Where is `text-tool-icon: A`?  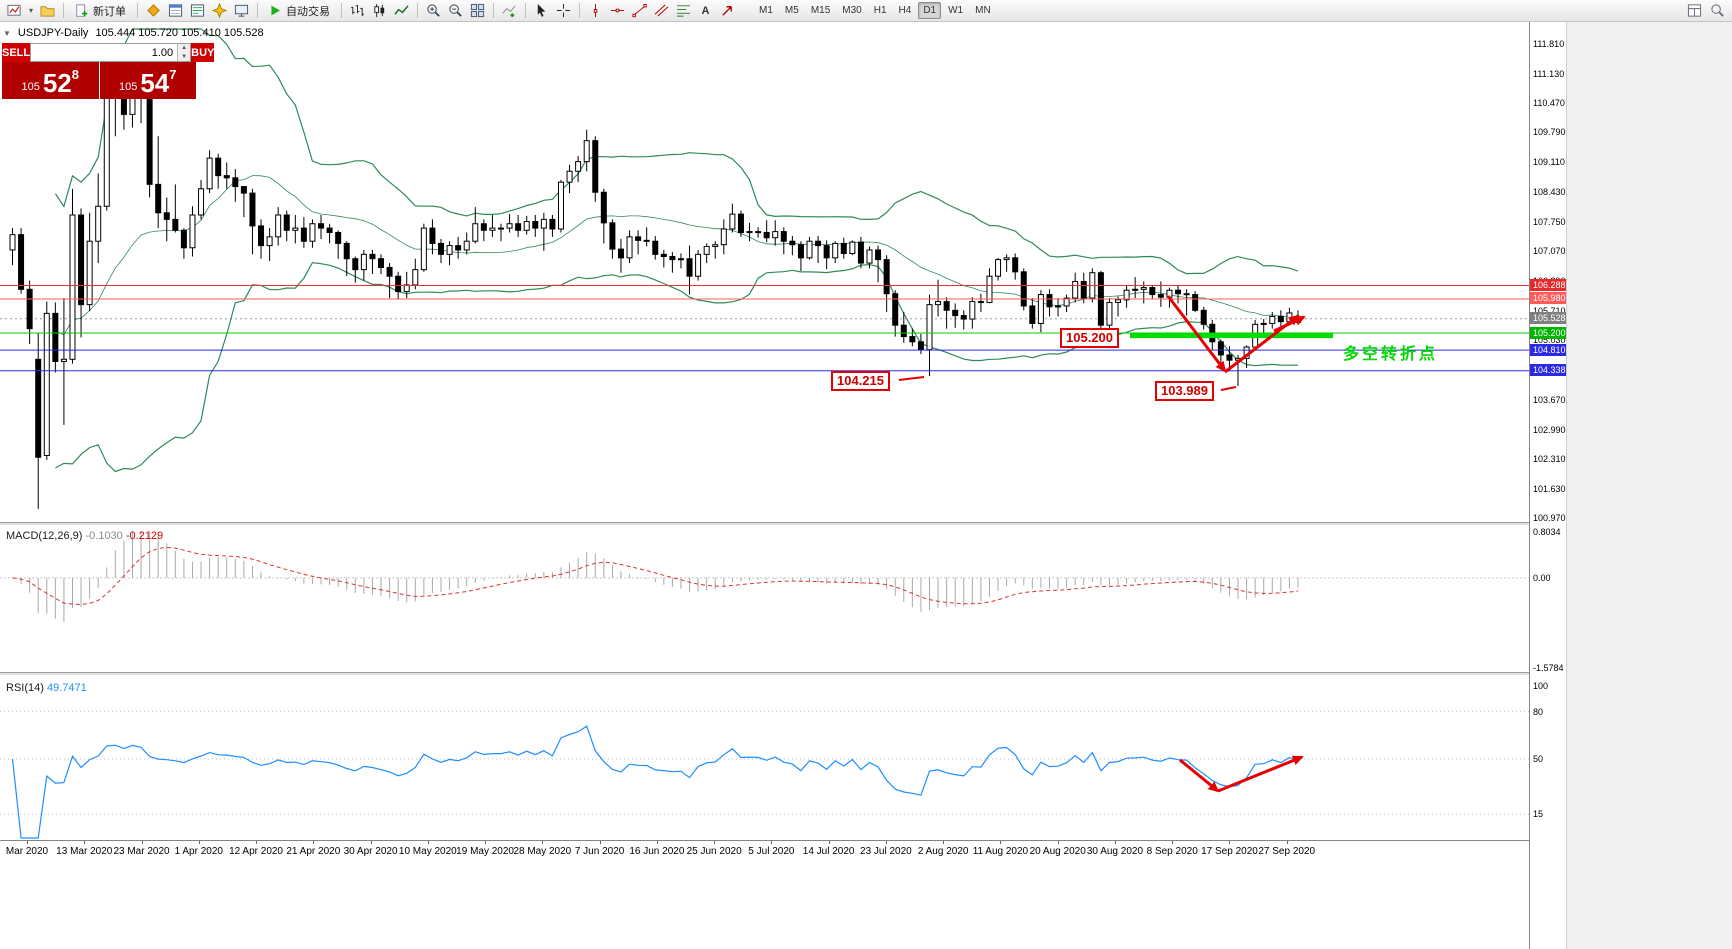 text-tool-icon: A is located at coordinates (705, 10).